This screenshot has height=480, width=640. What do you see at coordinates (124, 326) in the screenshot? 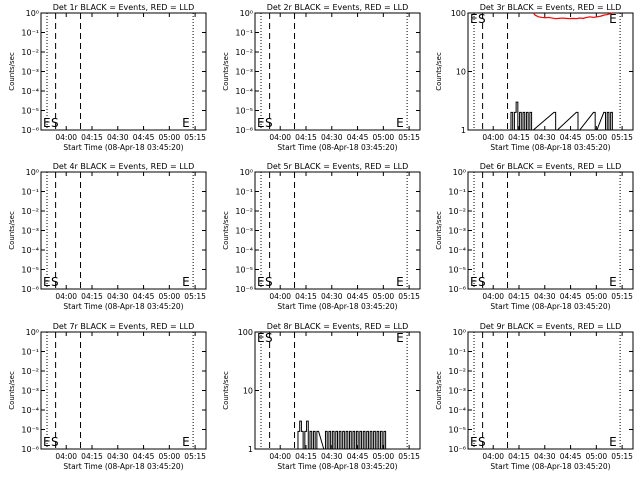
I see `chart-title: Det 7r BLACK = Events, RED = LLD` at bounding box center [124, 326].